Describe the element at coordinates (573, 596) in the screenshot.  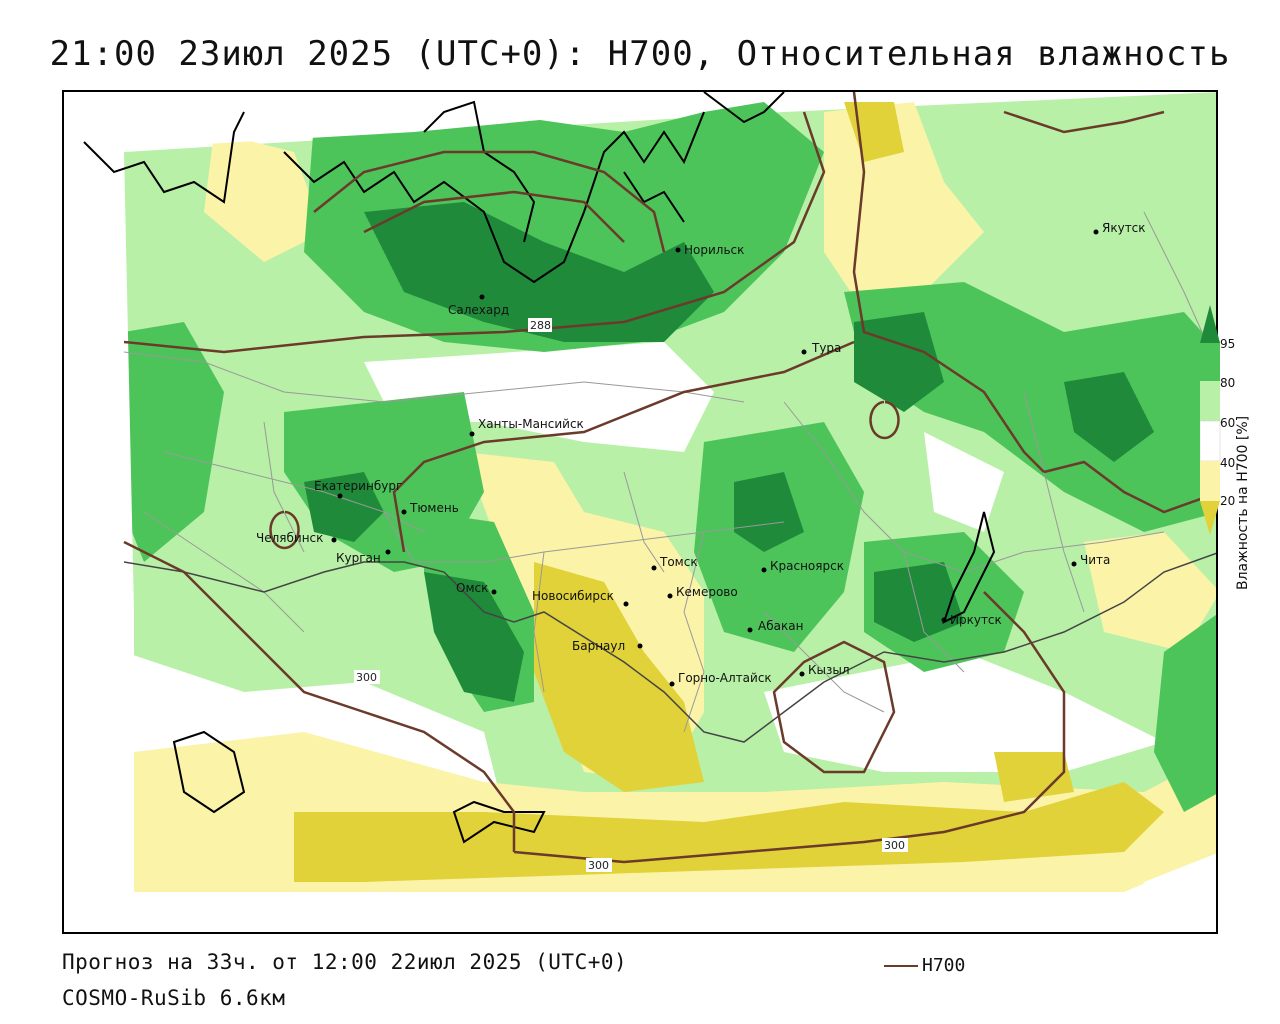
I see `city-label: Новосибирск` at that location.